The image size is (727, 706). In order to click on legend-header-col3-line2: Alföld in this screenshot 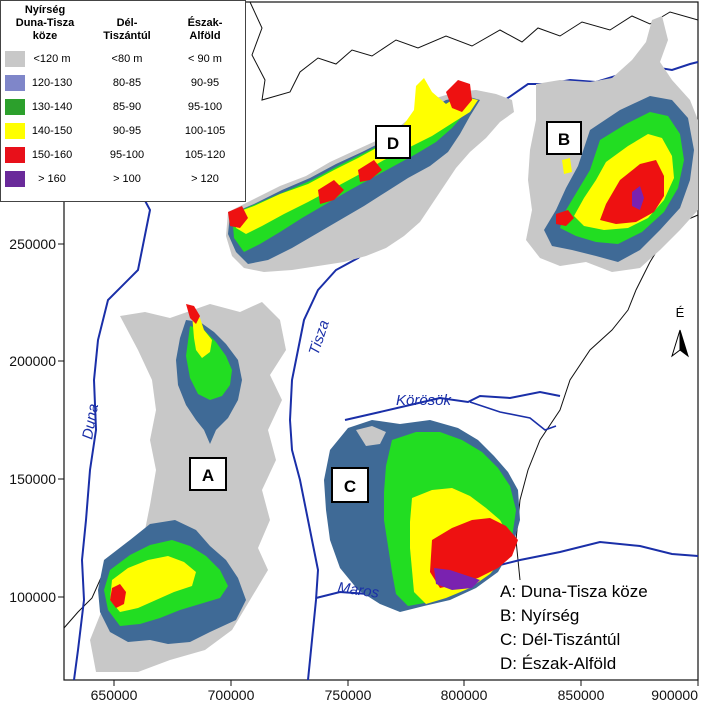, I will do `click(205, 36)`.